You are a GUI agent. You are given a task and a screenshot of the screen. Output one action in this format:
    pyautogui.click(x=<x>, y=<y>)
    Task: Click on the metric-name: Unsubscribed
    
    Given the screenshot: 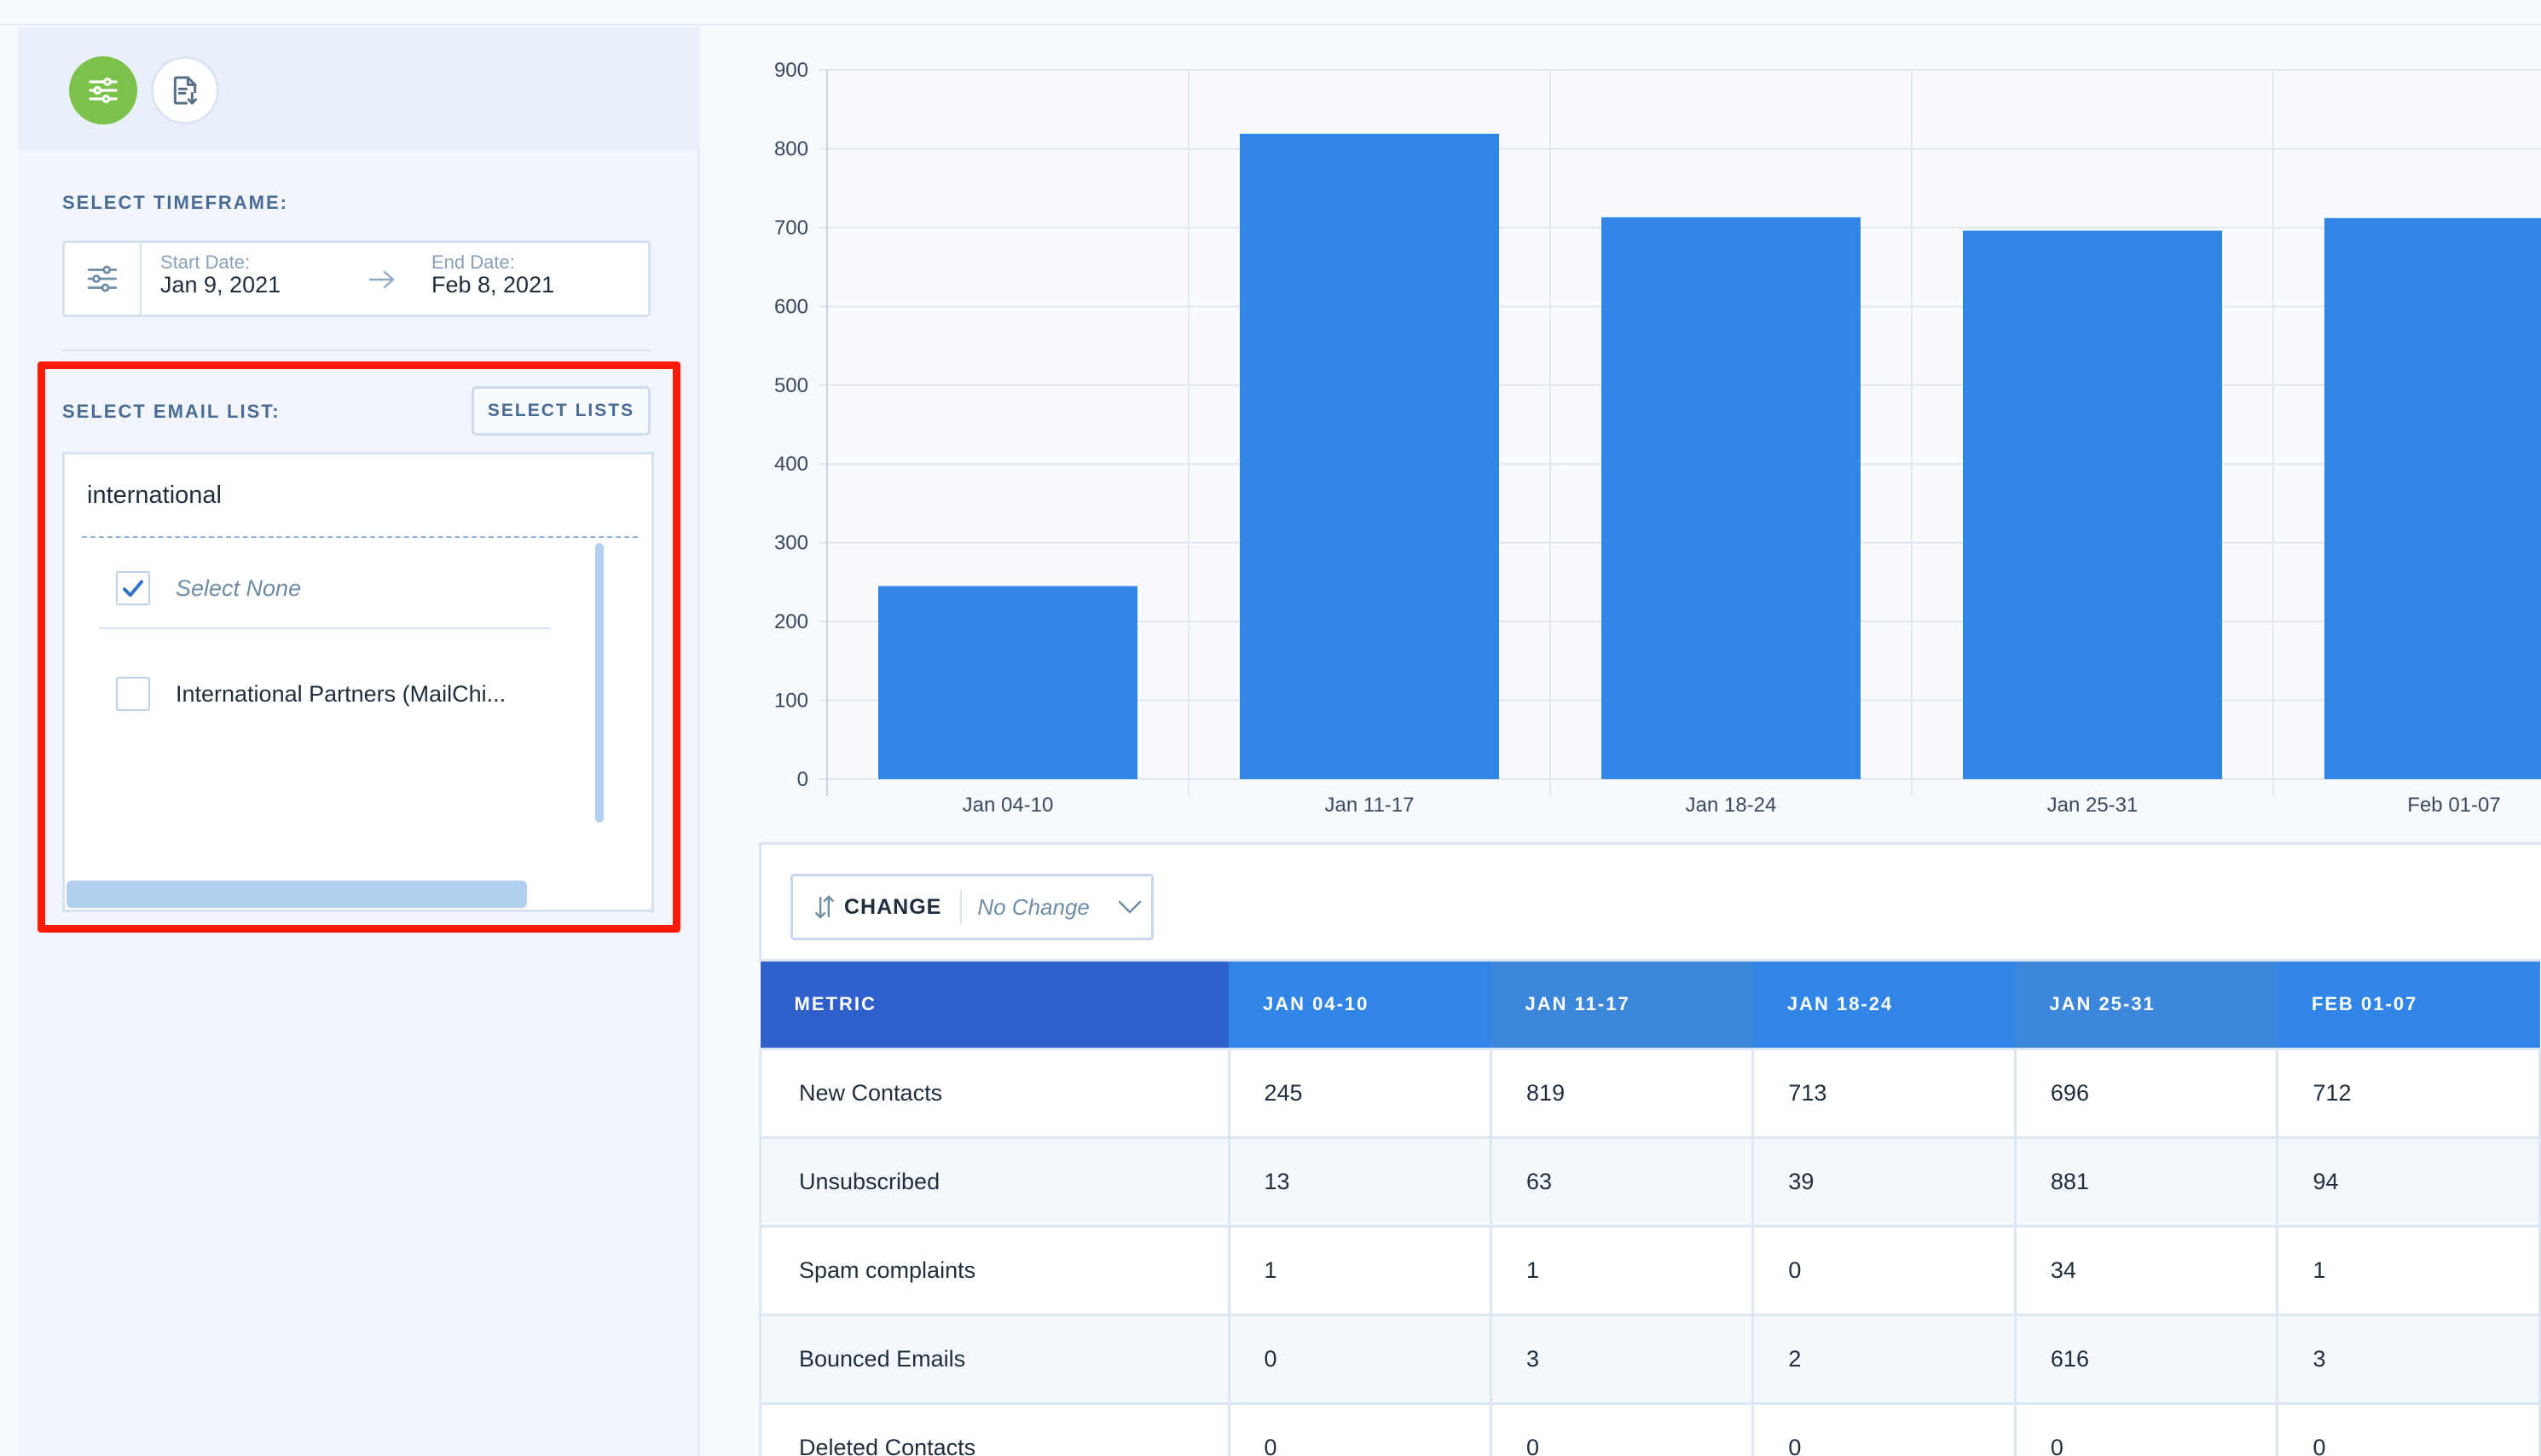 What is the action you would take?
    pyautogui.click(x=994, y=1180)
    